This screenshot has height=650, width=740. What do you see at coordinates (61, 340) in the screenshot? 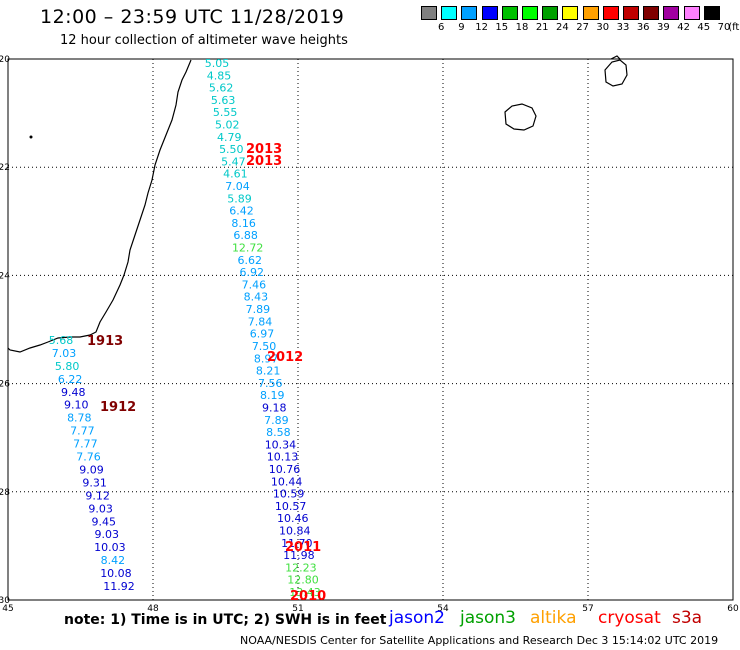
I see `wave-height-value: 5.68` at bounding box center [61, 340].